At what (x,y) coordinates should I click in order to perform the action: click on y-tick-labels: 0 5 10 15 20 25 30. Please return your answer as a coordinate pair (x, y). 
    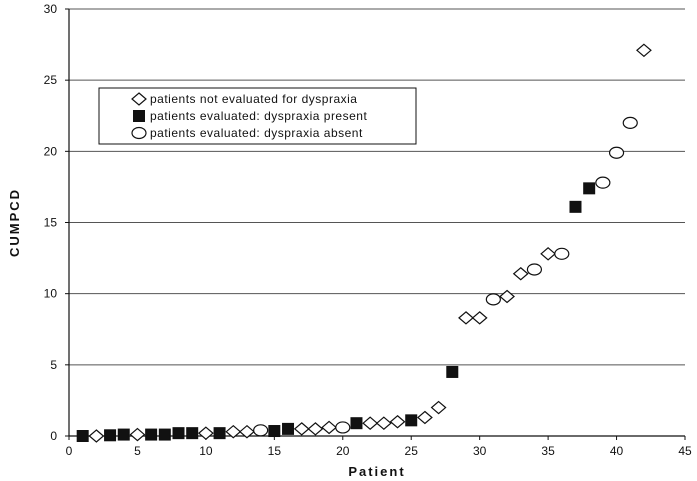
    Looking at the image, I should click on (51, 222).